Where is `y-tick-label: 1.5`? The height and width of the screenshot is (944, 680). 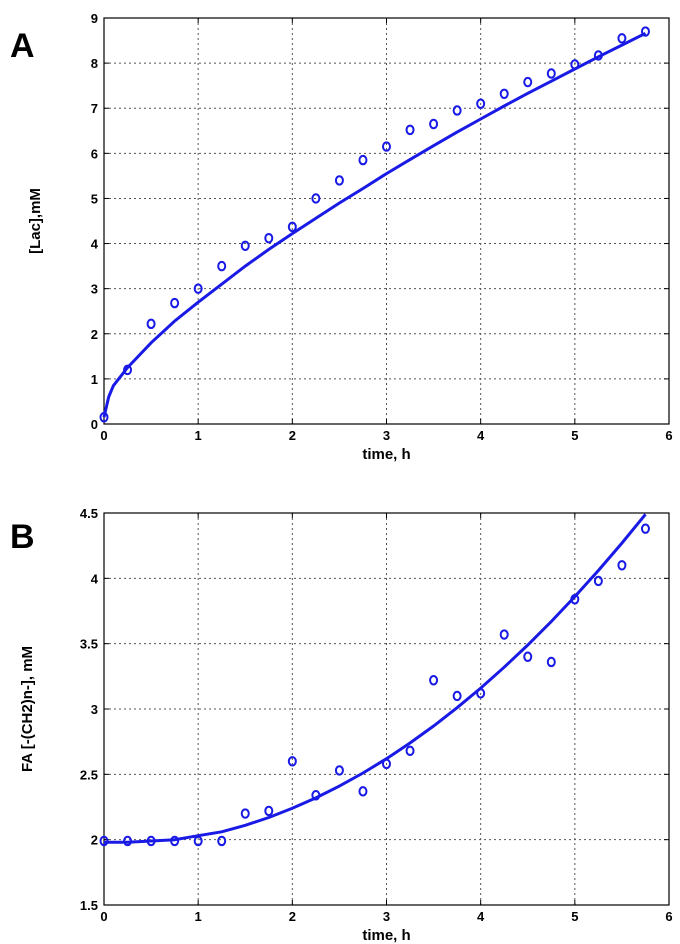 y-tick-label: 1.5 is located at coordinates (89, 905).